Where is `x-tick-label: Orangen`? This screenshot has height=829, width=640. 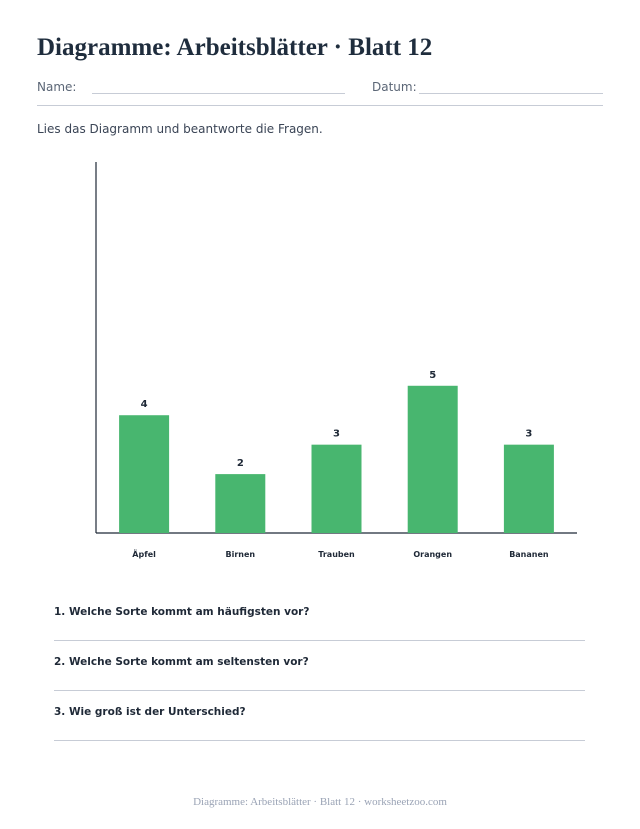 x-tick-label: Orangen is located at coordinates (432, 554).